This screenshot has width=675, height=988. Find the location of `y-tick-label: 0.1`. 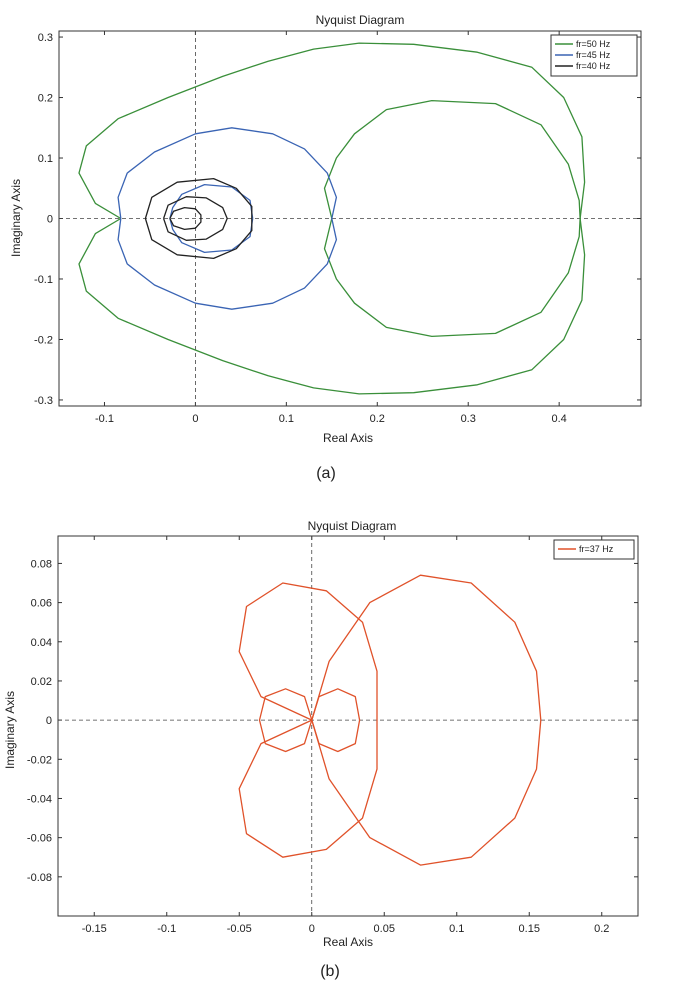

y-tick-label: 0.1 is located at coordinates (45, 159).